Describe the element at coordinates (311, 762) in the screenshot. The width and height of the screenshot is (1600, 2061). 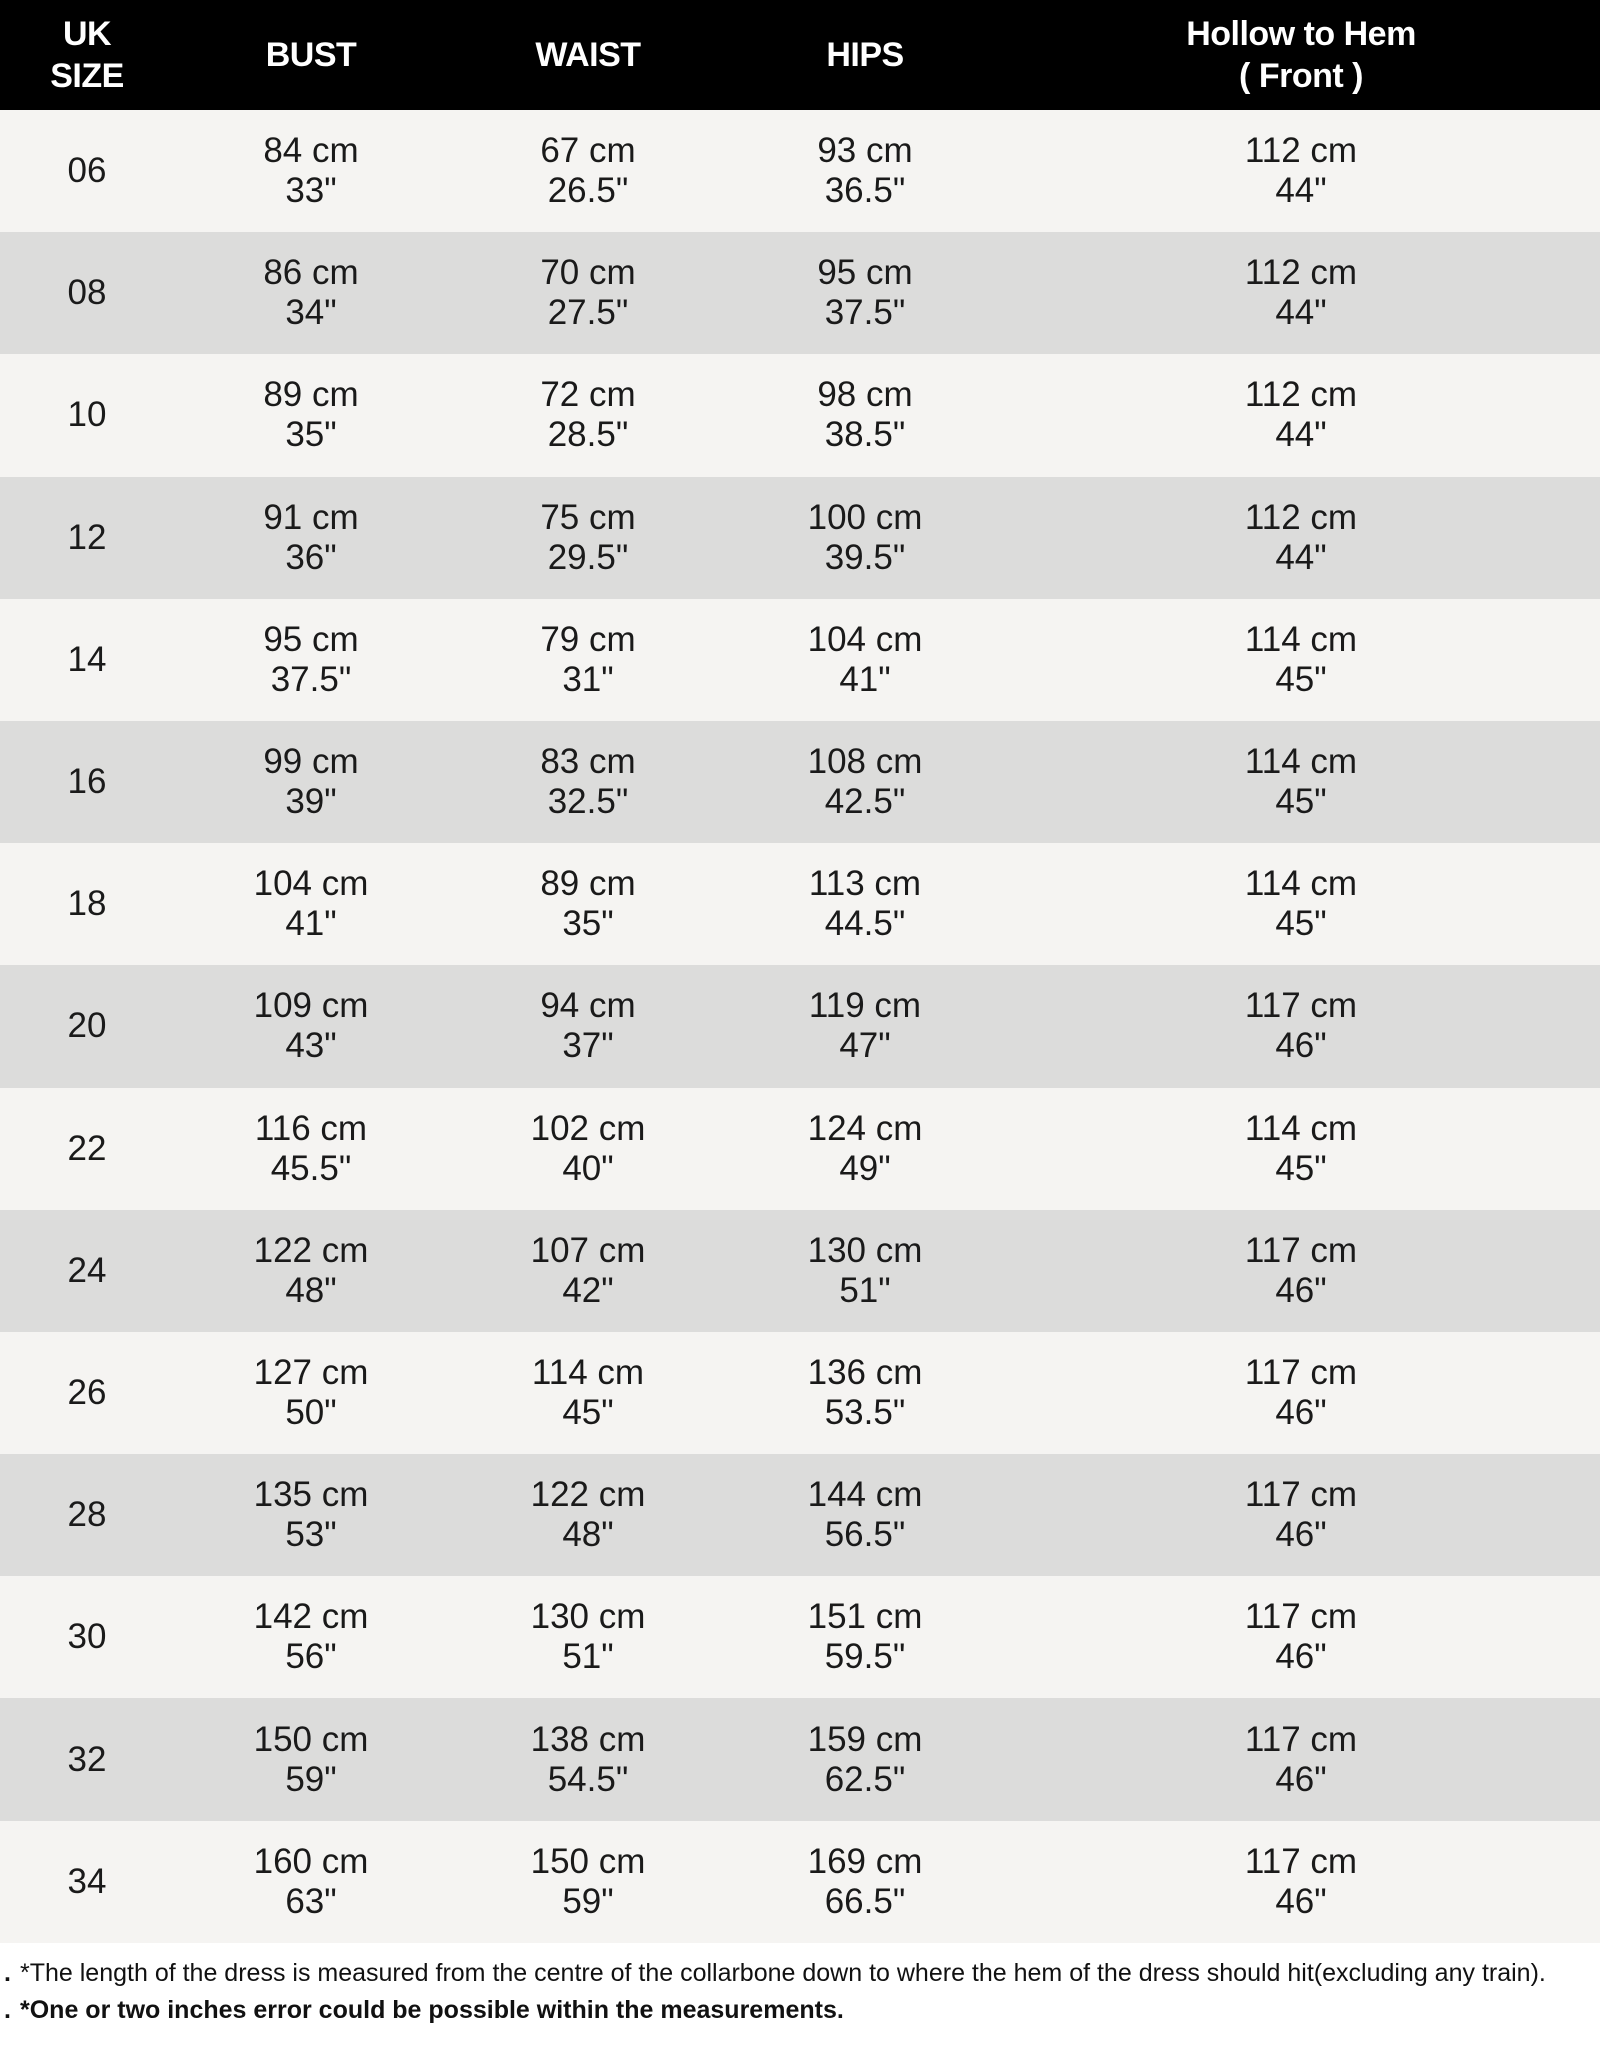
I see `value-cm: 99 cm` at that location.